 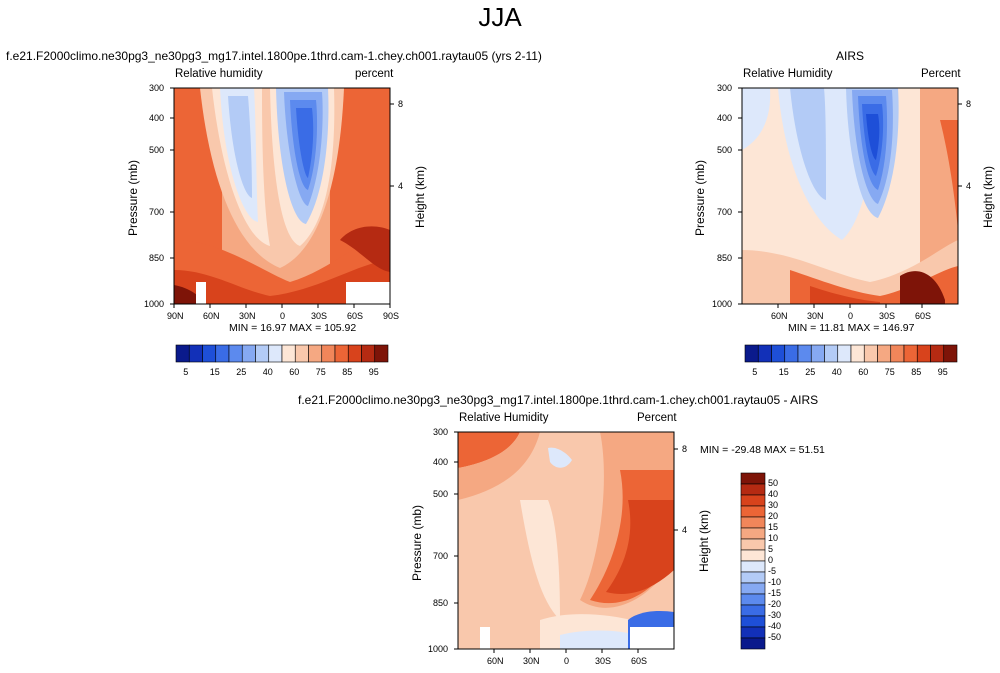 I want to click on colorbar-label: 30, so click(x=773, y=505).